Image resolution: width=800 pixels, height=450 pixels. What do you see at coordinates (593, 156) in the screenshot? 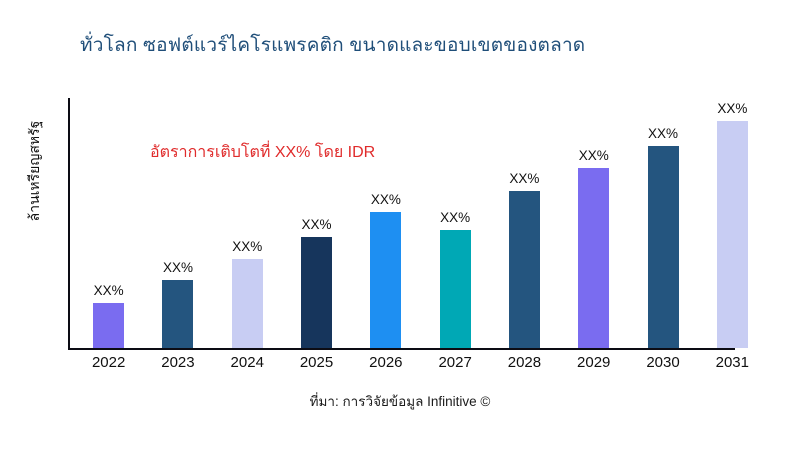
I see `bar-value-label-2029: XX%` at bounding box center [593, 156].